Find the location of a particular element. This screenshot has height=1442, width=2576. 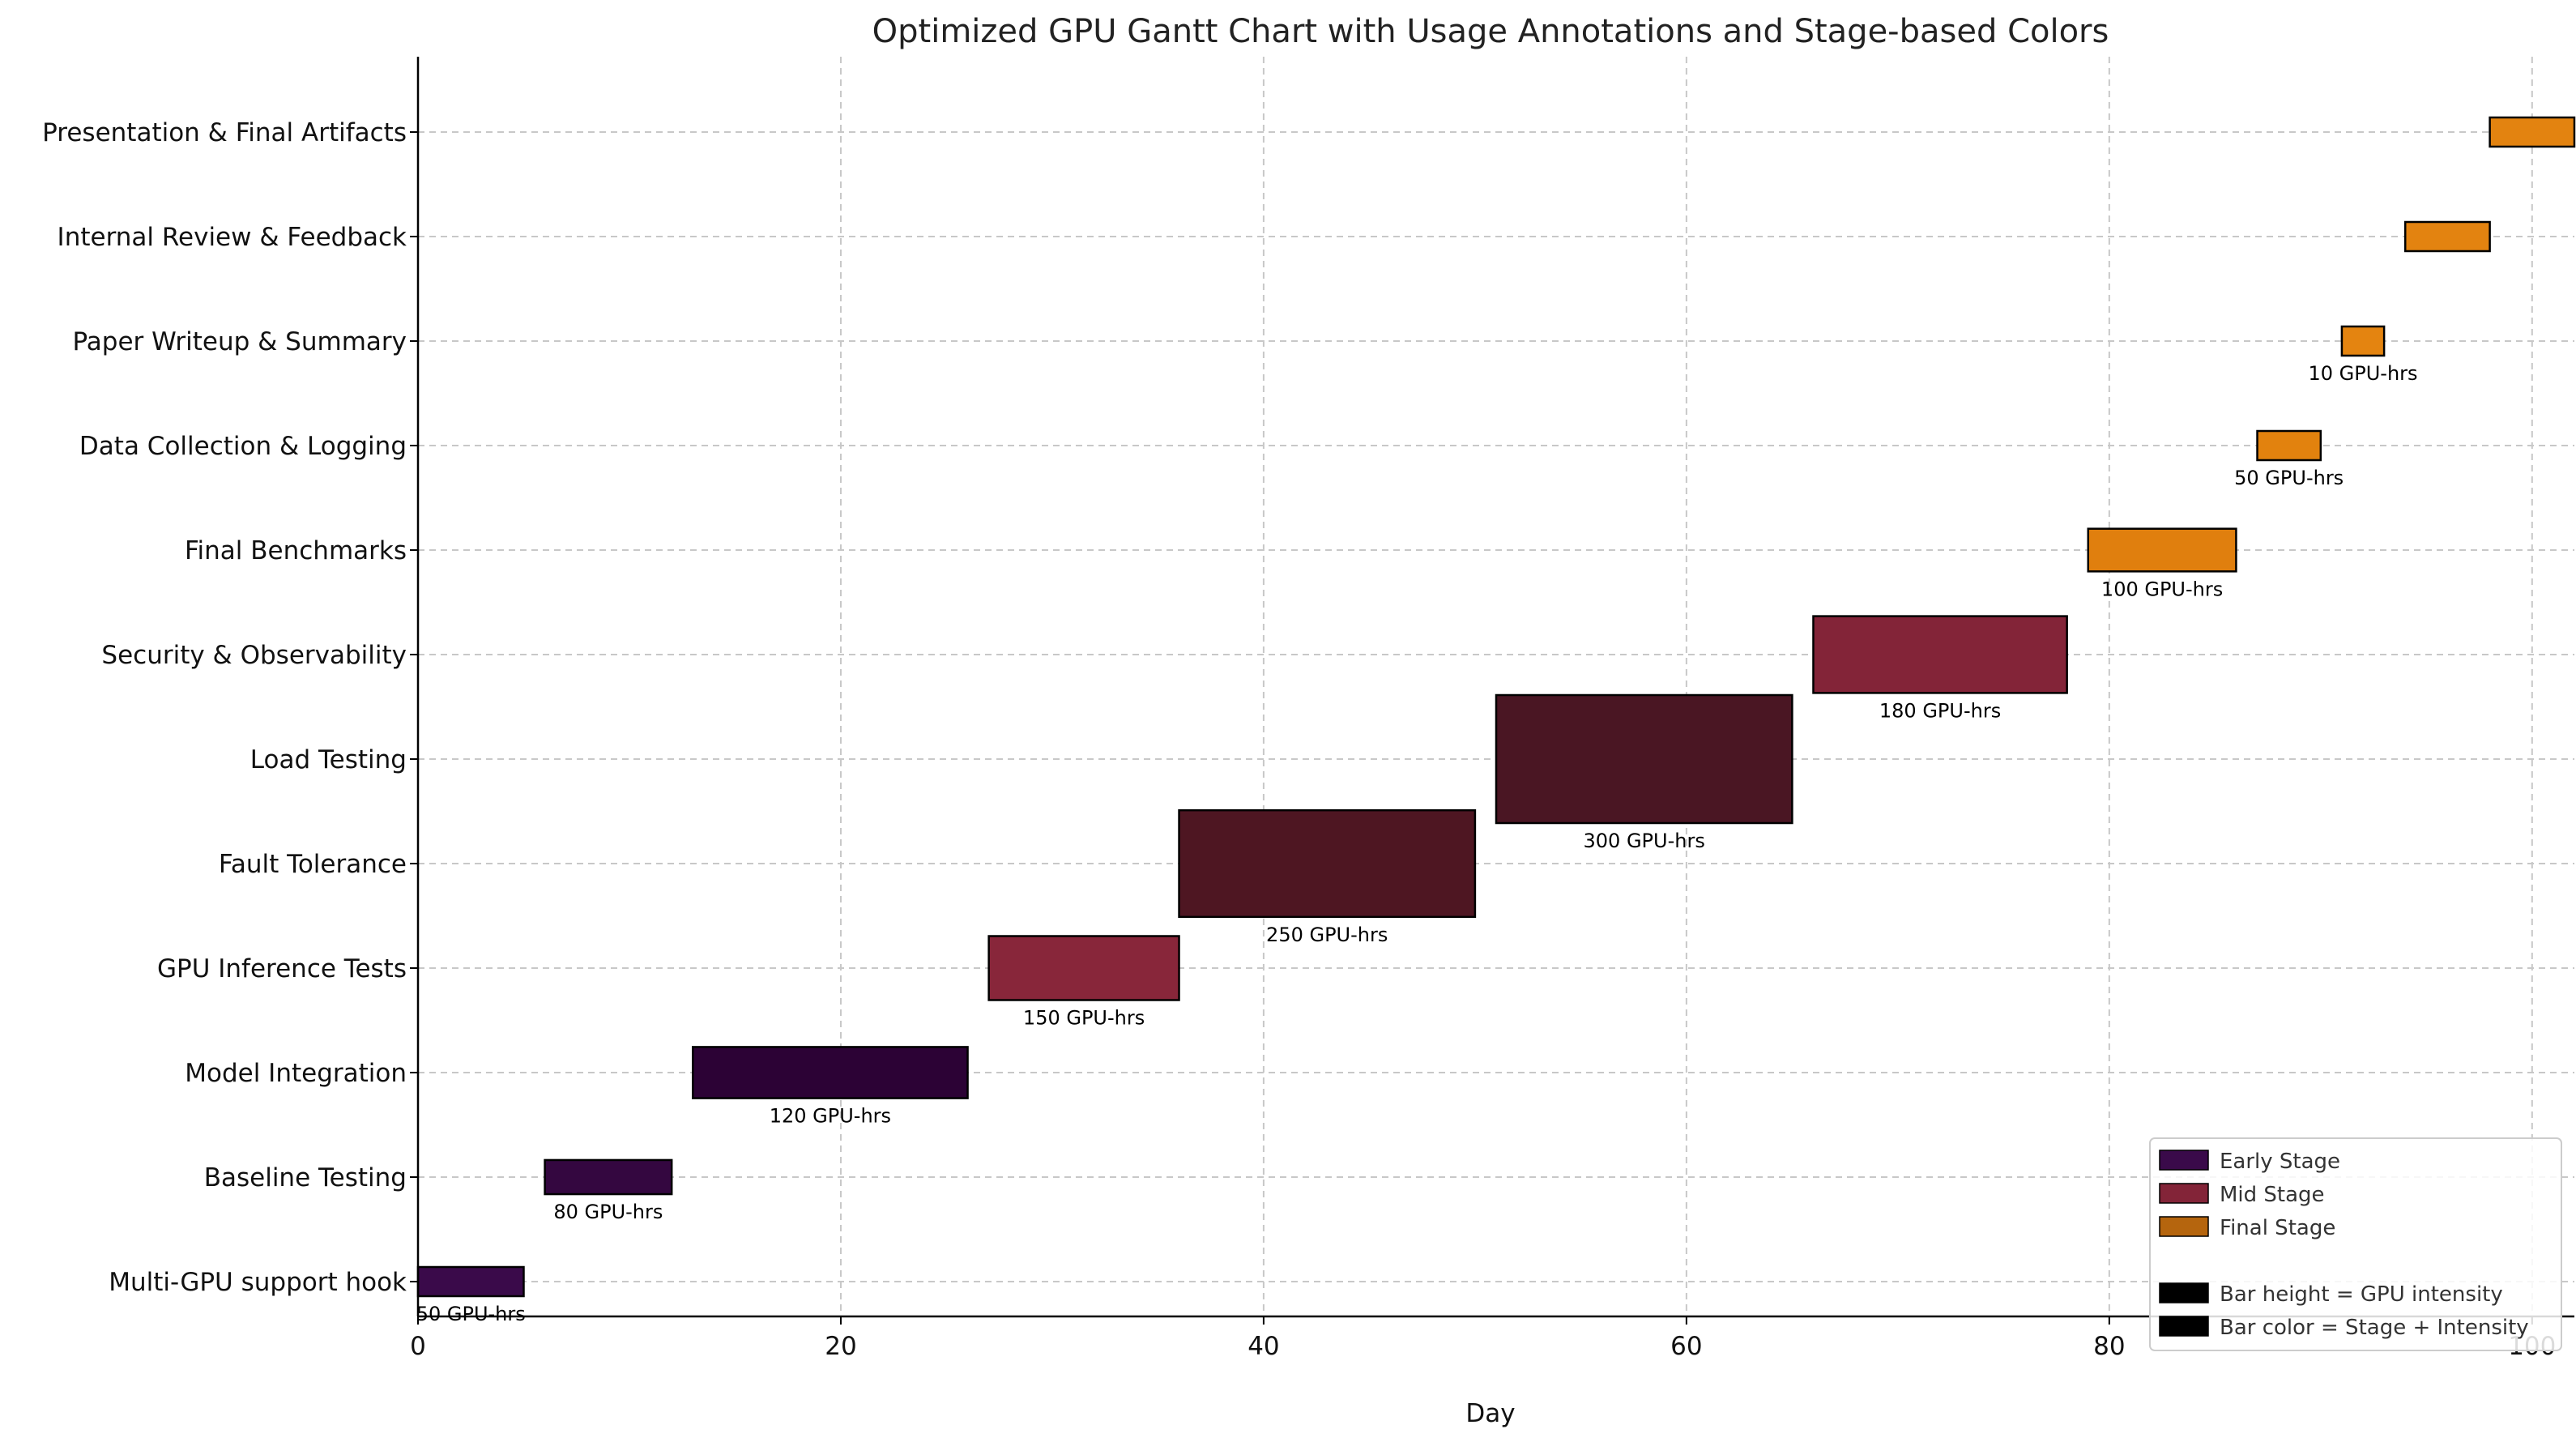

bar-annotation: 300 GPU-hrs is located at coordinates (1645, 841).